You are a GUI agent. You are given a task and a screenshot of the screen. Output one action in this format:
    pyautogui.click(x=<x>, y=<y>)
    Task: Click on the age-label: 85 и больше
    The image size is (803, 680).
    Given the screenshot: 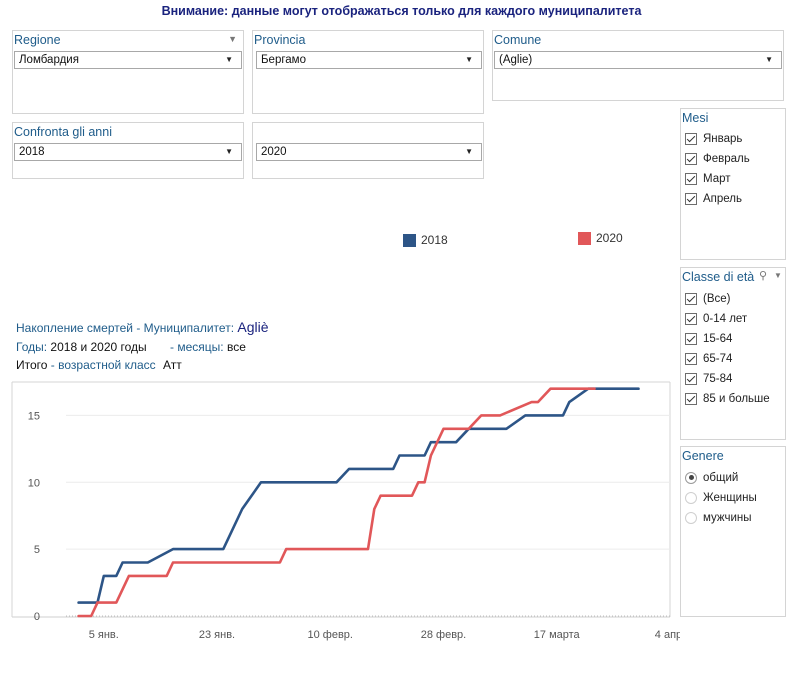 What is the action you would take?
    pyautogui.click(x=736, y=399)
    